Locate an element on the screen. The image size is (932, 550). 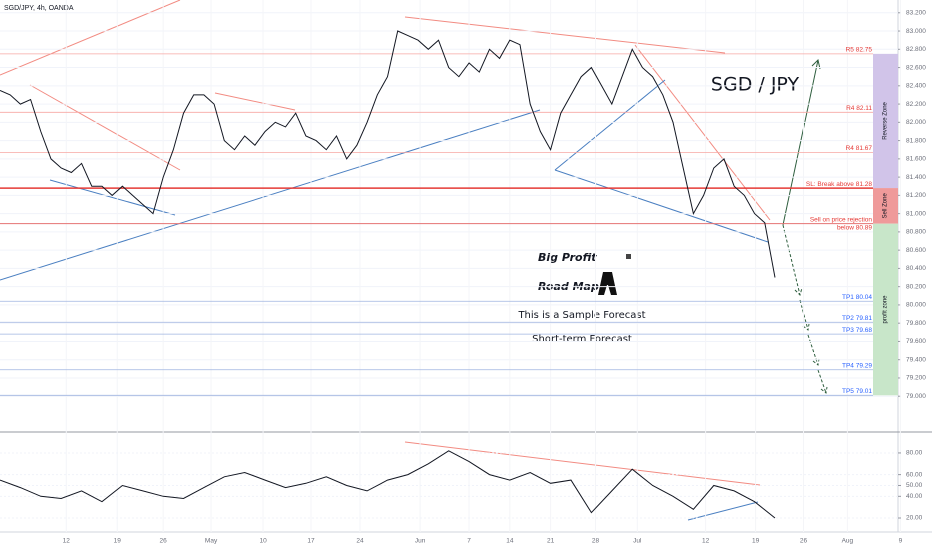
x-tick-label: Aug is located at coordinates (848, 541).